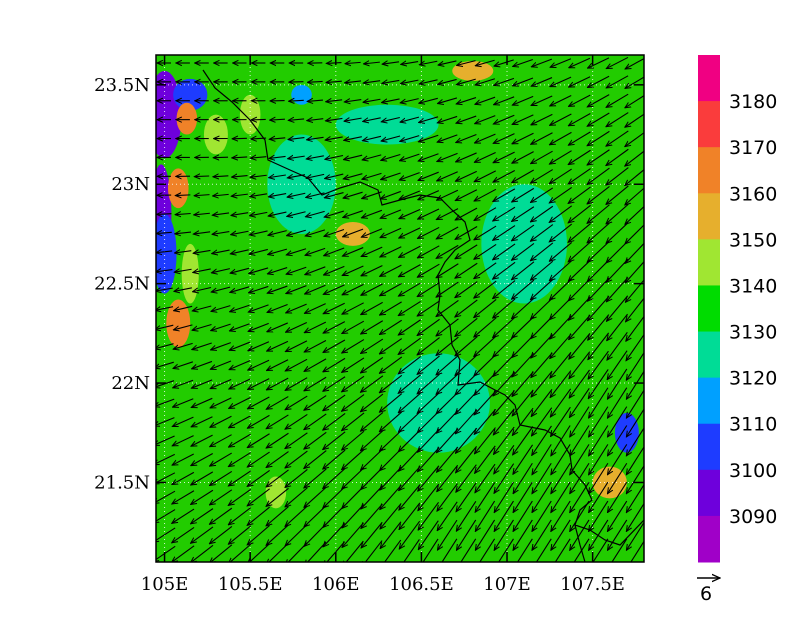 This screenshot has width=800, height=618. I want to click on colorbar-label: 3110, so click(753, 425).